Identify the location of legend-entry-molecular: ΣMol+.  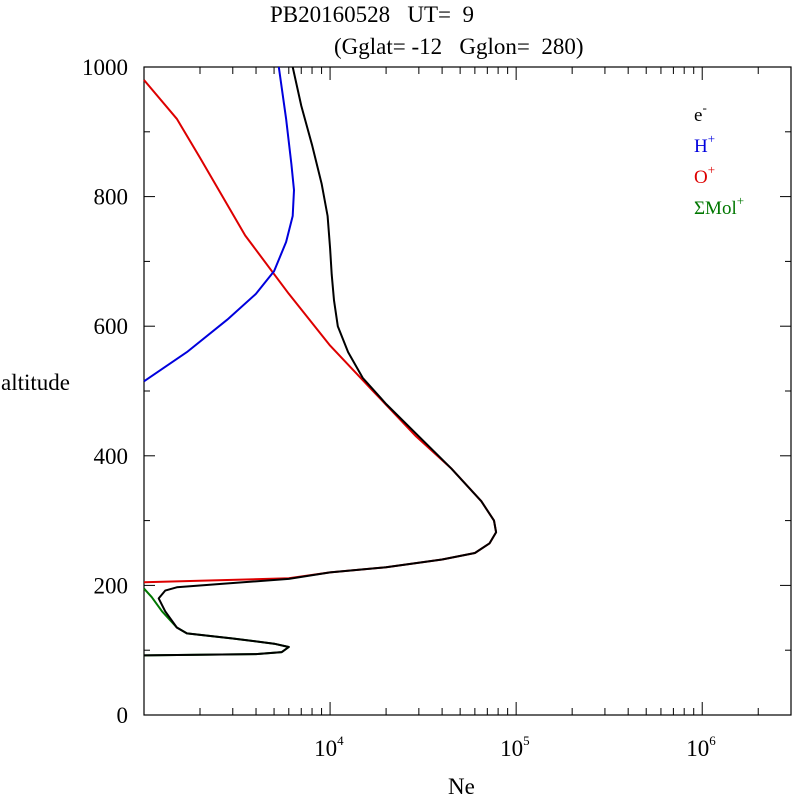
(719, 206).